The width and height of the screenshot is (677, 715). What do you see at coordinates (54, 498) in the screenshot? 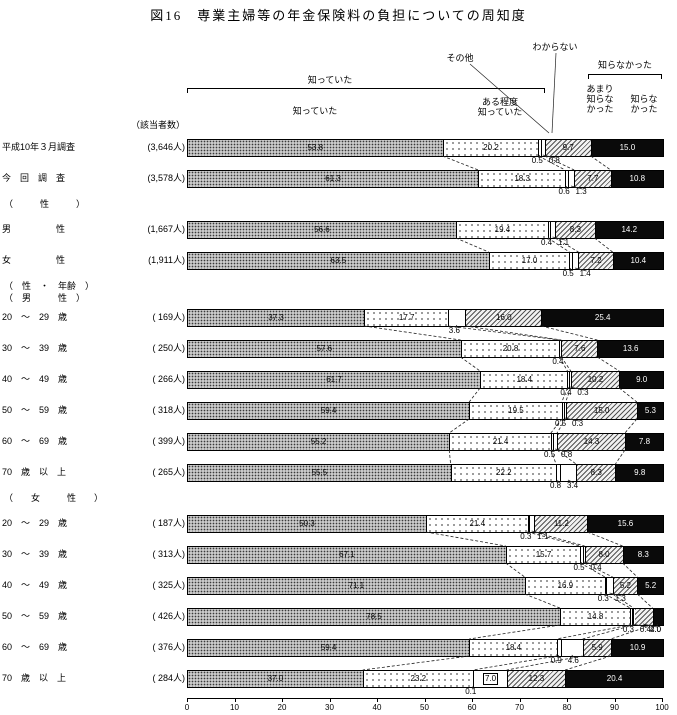
I see `group-header: （ 女 性 ）` at bounding box center [54, 498].